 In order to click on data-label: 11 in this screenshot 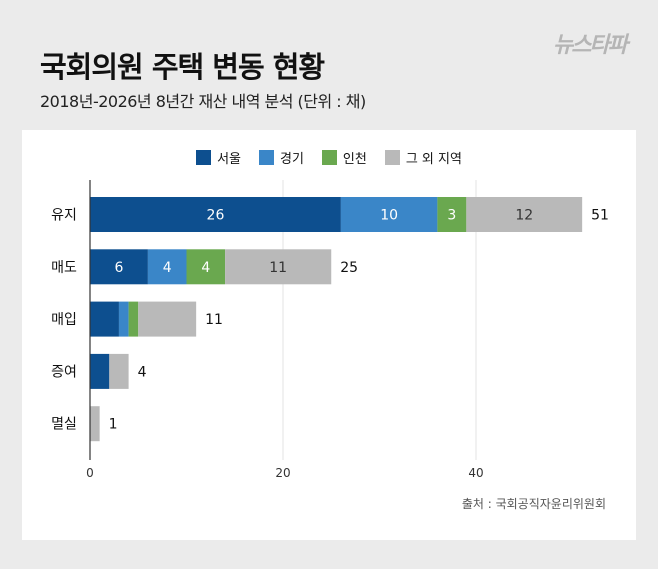, I will do `click(278, 268)`.